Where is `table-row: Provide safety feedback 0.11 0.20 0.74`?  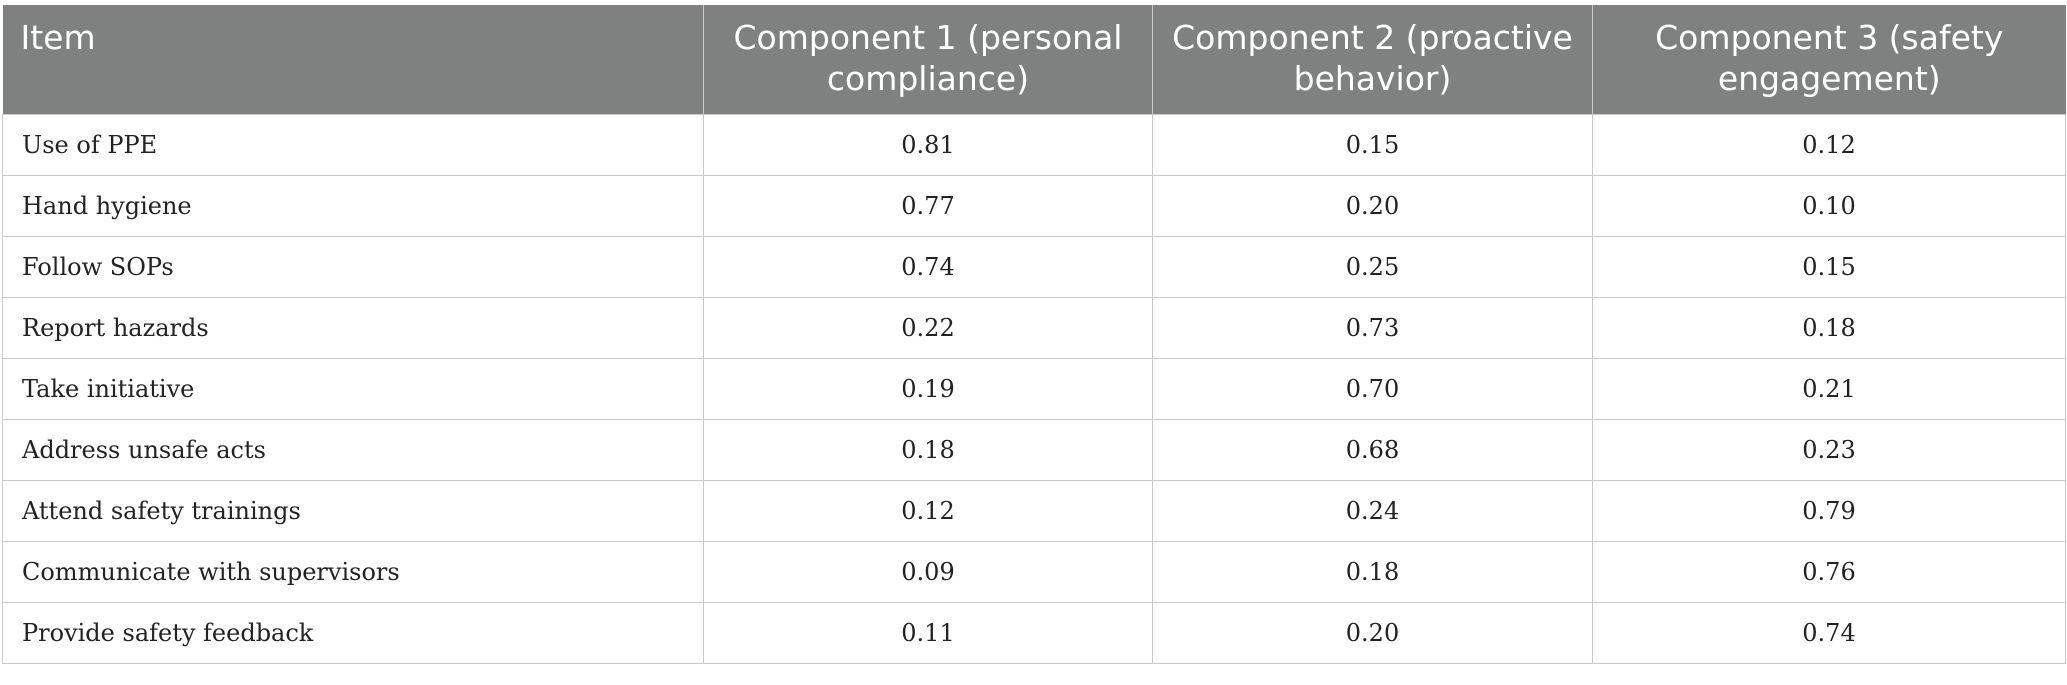 table-row: Provide safety feedback 0.11 0.20 0.74 is located at coordinates (1034, 632).